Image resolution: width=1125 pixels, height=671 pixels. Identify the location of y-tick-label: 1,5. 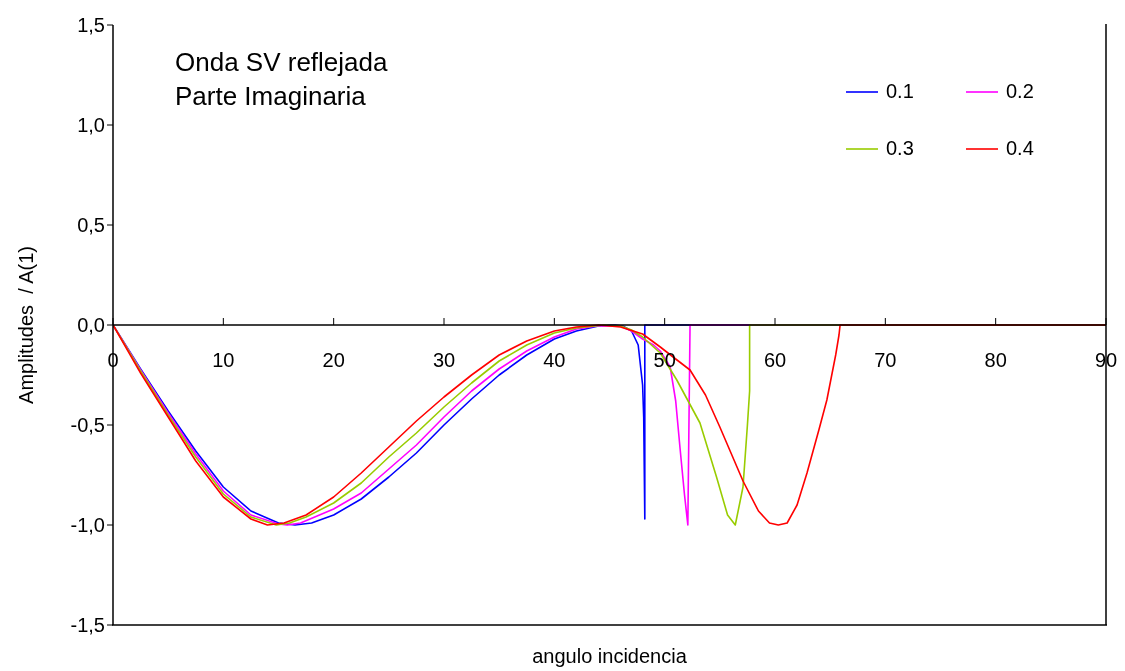
(91, 25).